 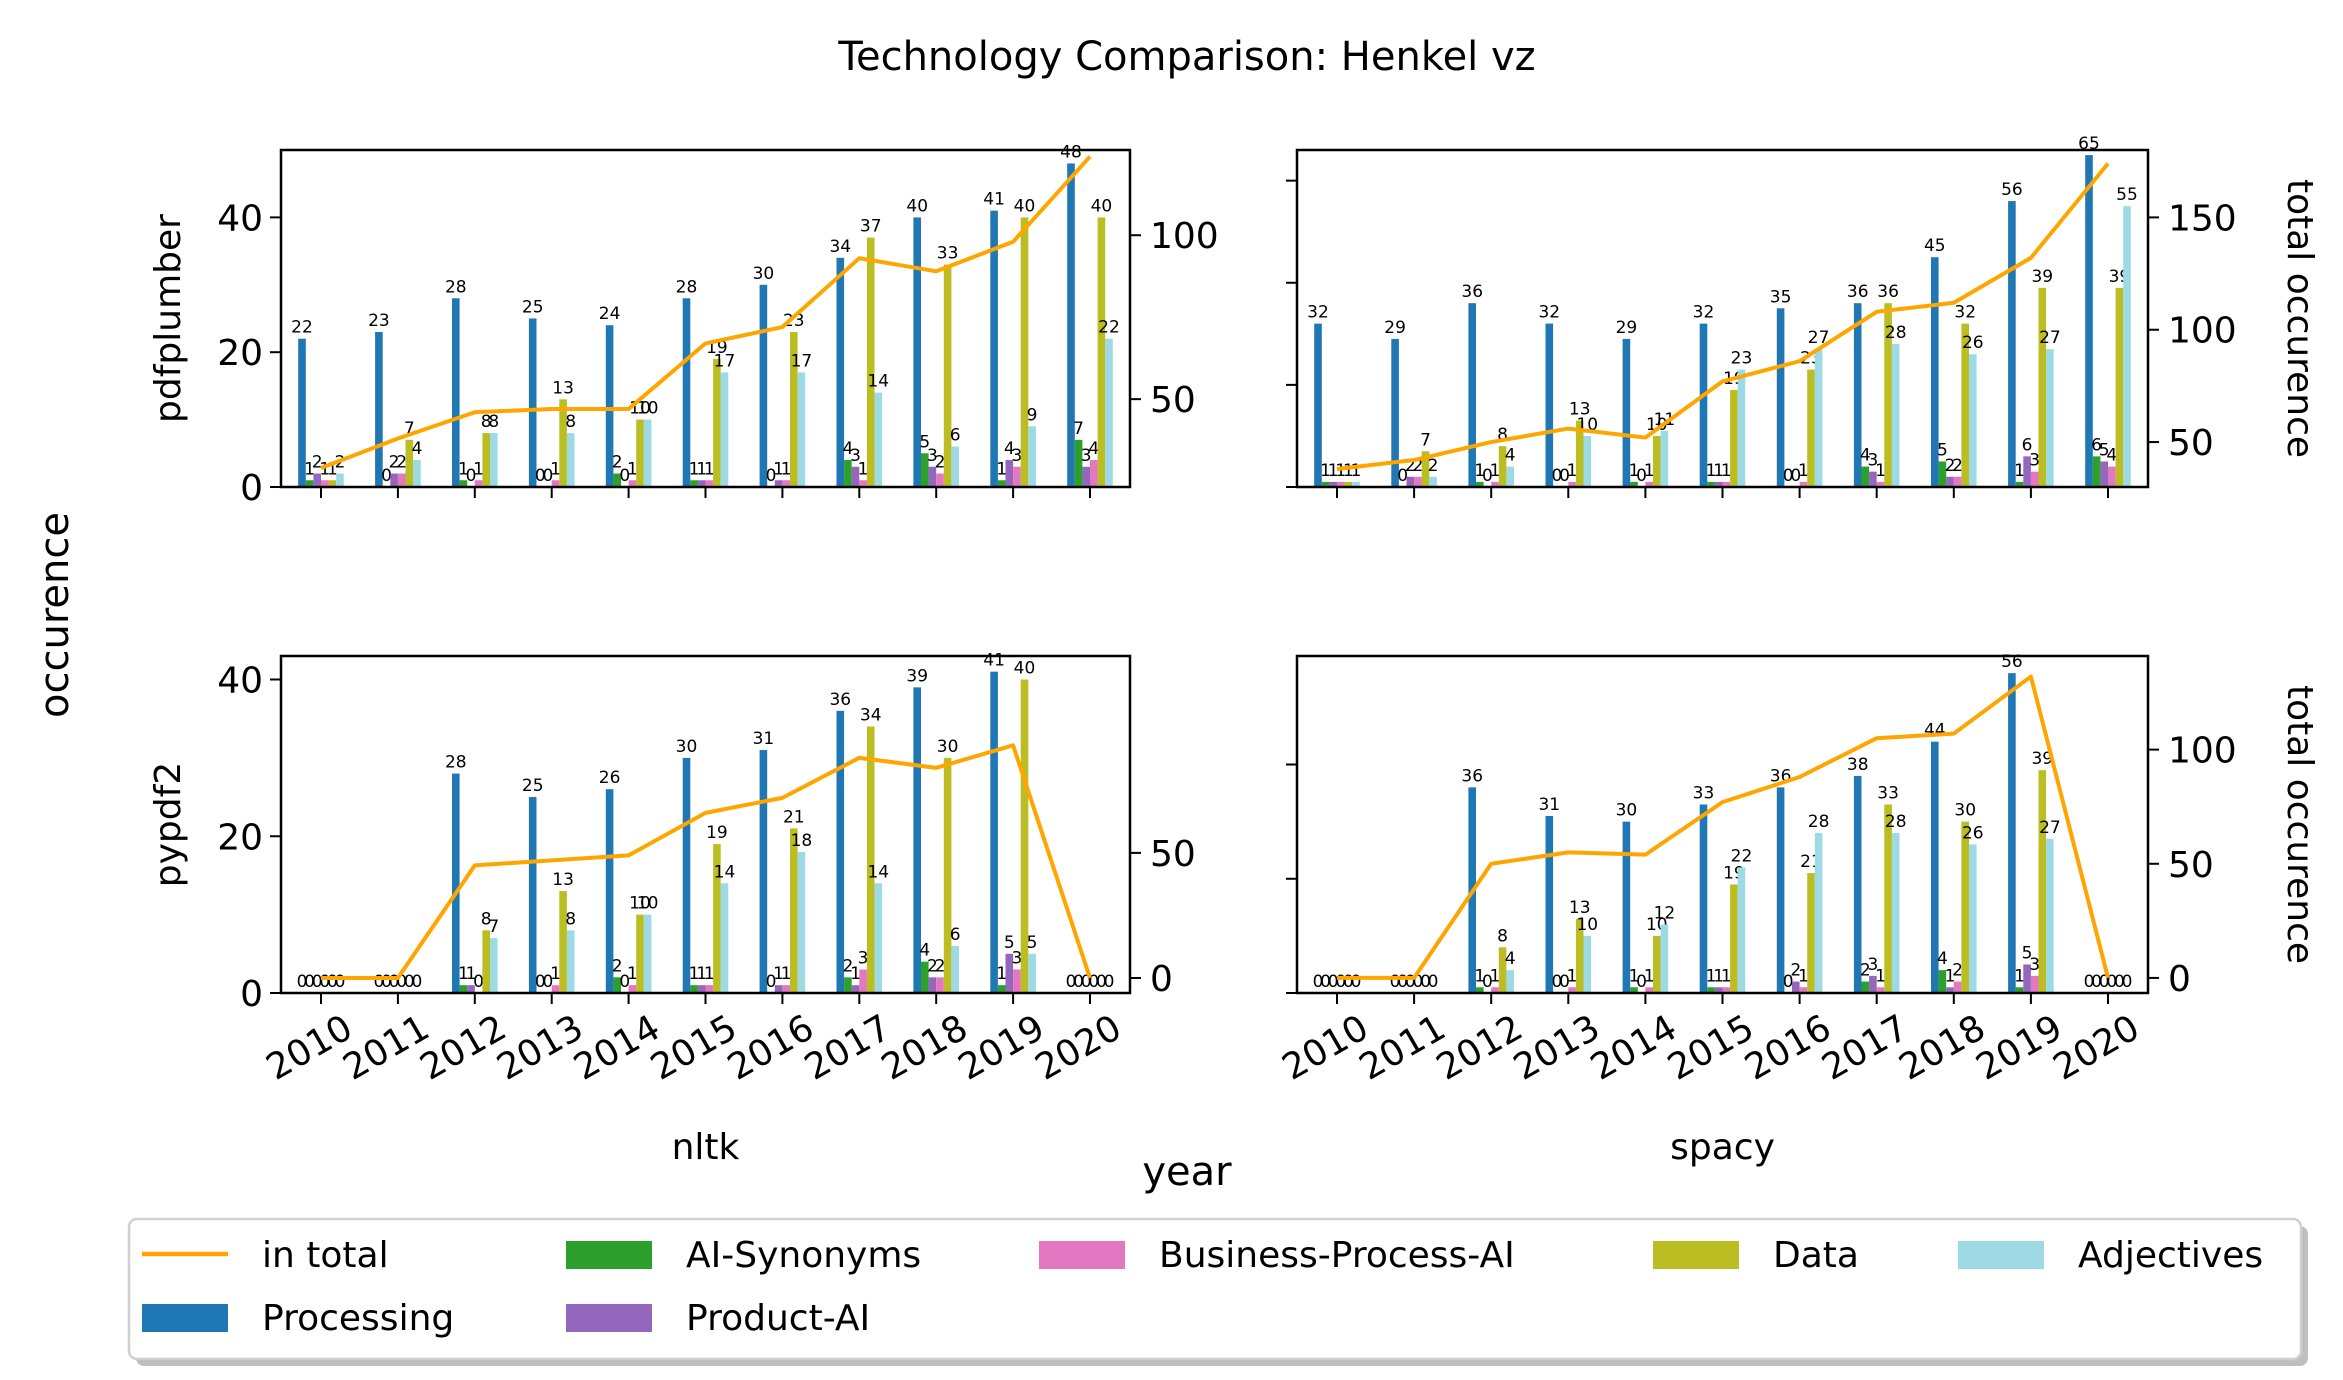 I want to click on data-label: 41, so click(x=994, y=661).